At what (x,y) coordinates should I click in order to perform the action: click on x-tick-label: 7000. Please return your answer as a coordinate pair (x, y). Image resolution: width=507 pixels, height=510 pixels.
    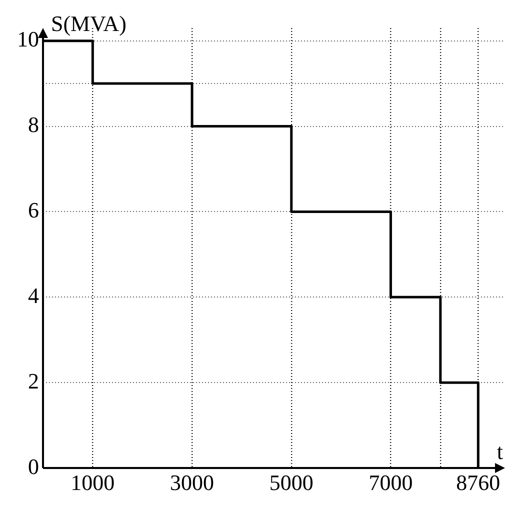
    Looking at the image, I should click on (390, 482).